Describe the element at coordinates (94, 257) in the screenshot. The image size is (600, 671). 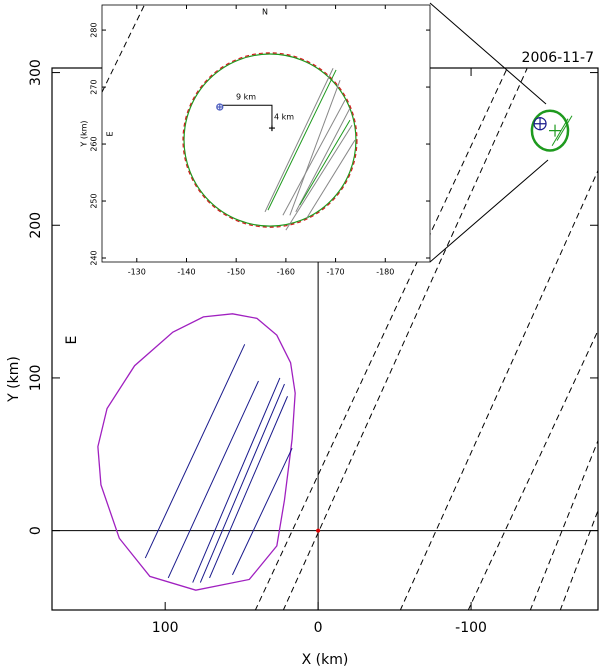
I see `y-tick-label: 240` at that location.